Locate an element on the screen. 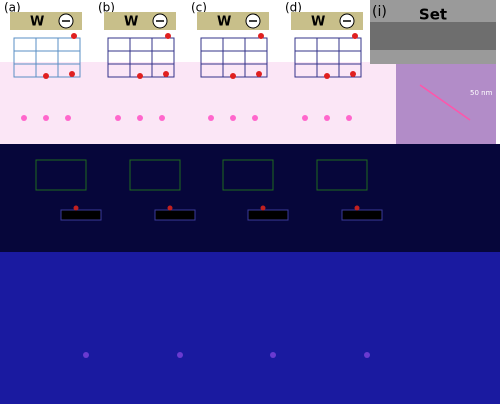 The width and height of the screenshot is (500, 404). sem-layer is located at coordinates (433, 36).